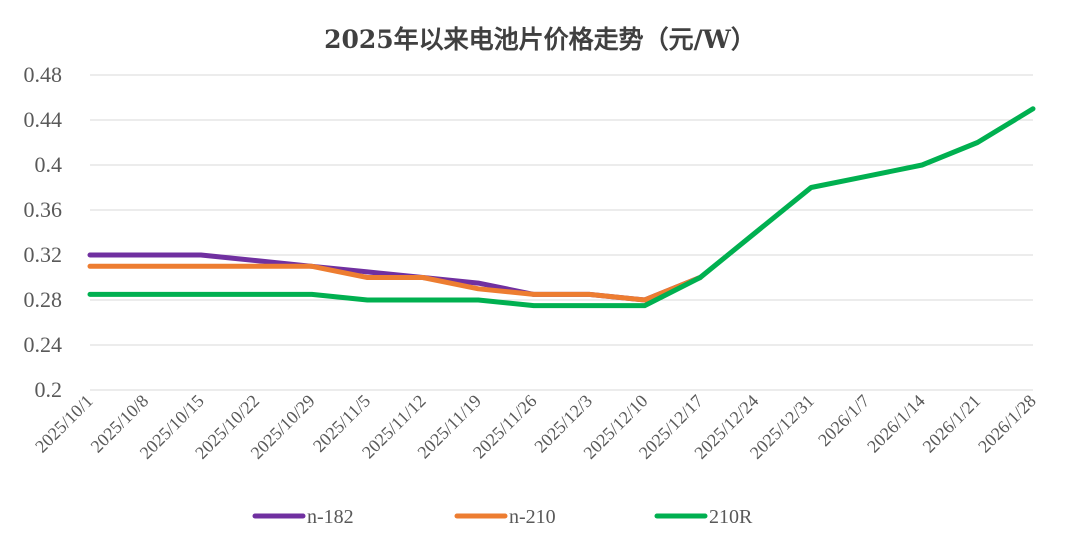  What do you see at coordinates (532, 517) in the screenshot?
I see `legend-label: n-210` at bounding box center [532, 517].